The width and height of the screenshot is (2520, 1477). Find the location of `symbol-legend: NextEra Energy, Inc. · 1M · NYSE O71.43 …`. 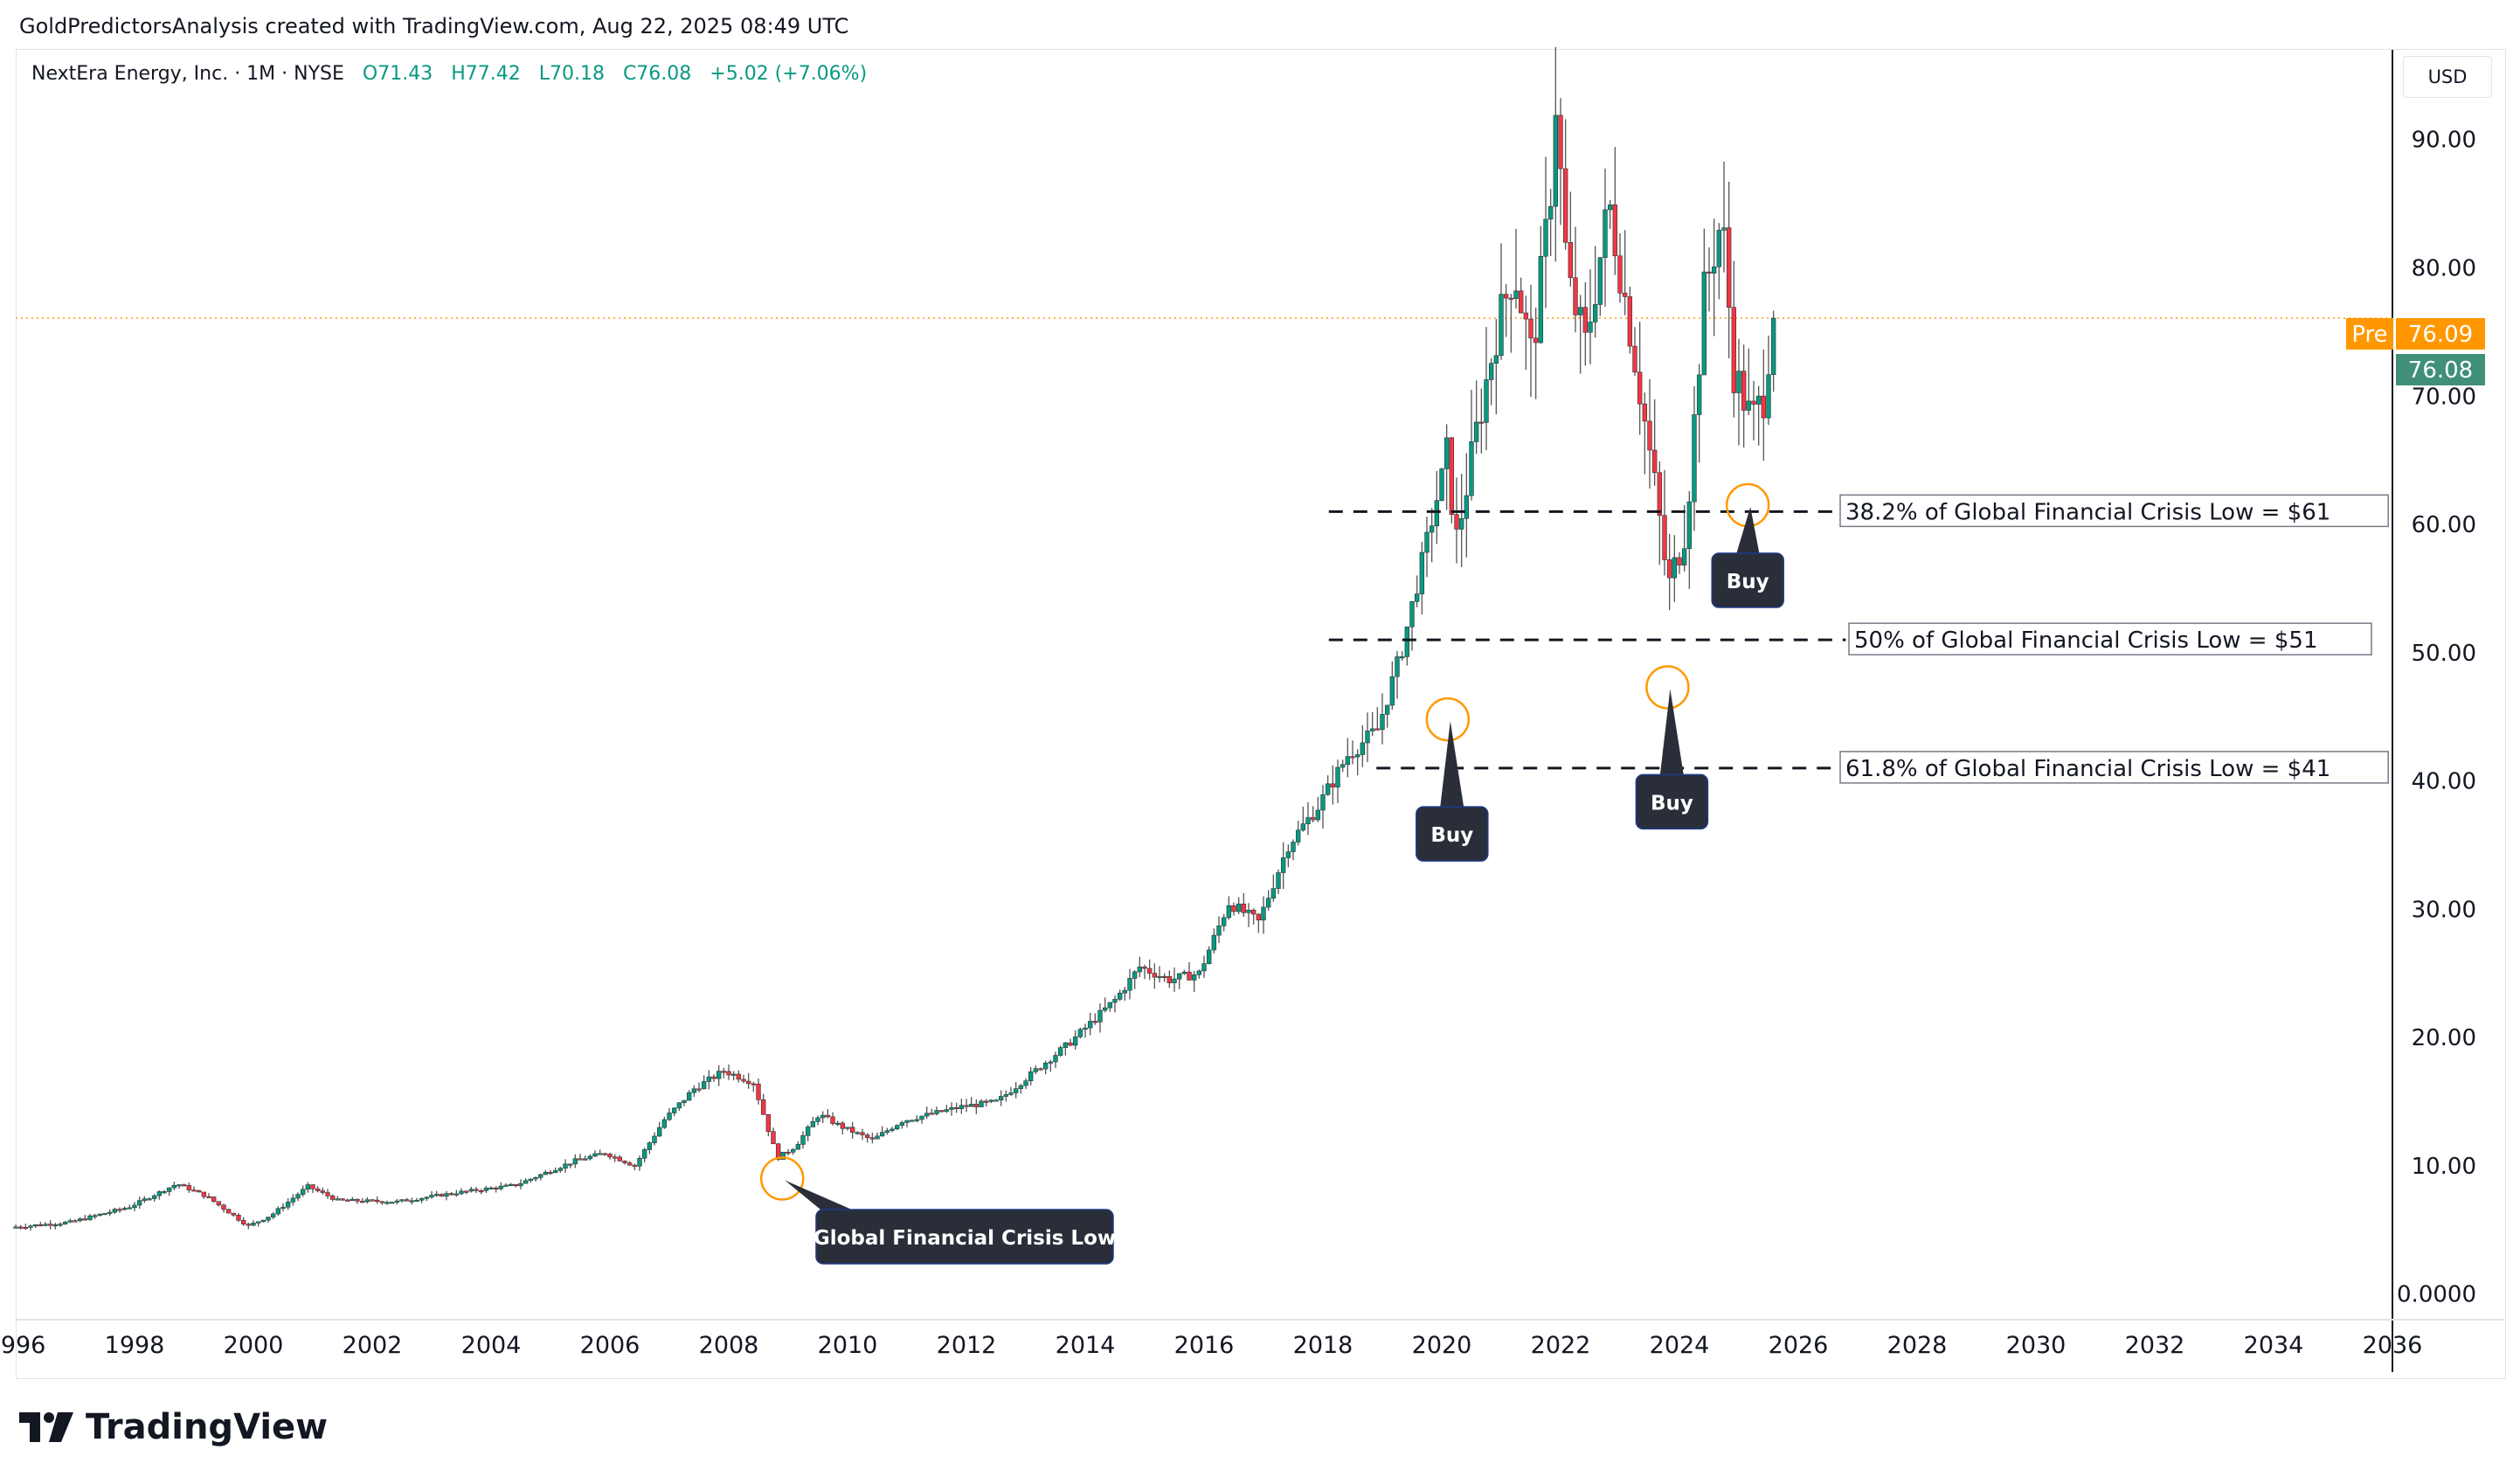

symbol-legend: NextEra Energy, Inc. · 1M · NYSE O71.43 … is located at coordinates (449, 74).